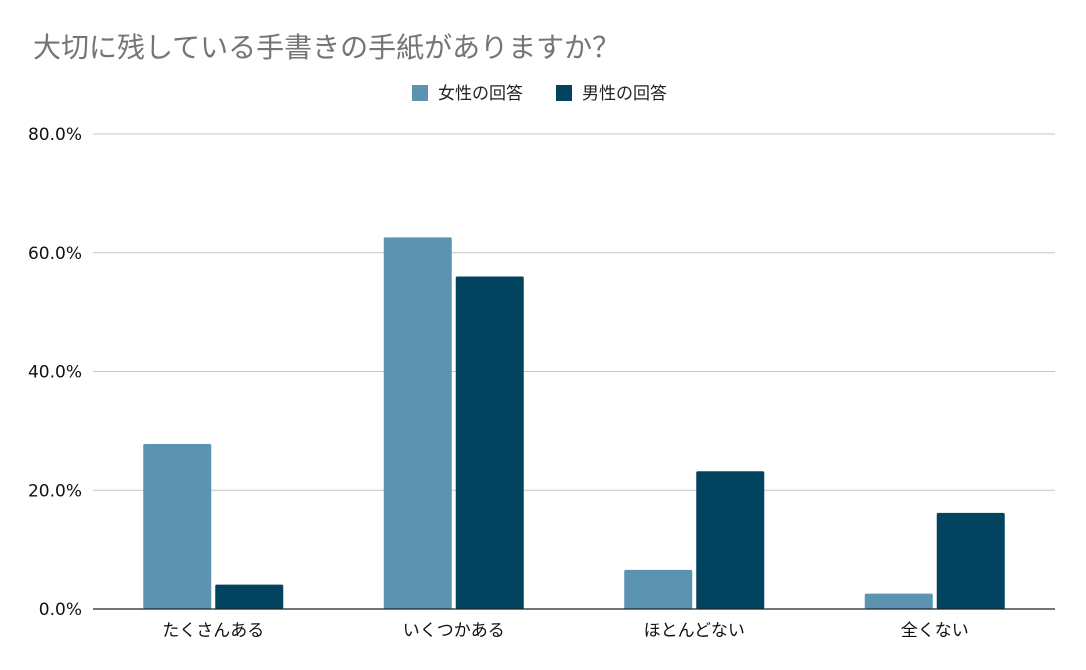 This screenshot has width=1086, height=670. Describe the element at coordinates (326, 47) in the screenshot. I see `chart-title: 大切に残している手書きの手紙がありますか？` at that location.